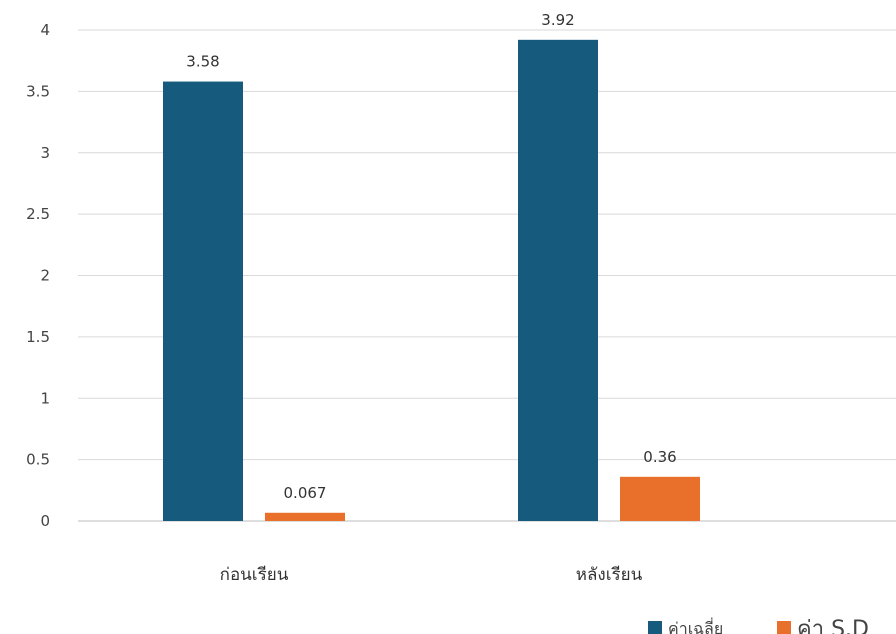  Describe the element at coordinates (305, 493) in the screenshot. I see `data-label: 0.067` at that location.